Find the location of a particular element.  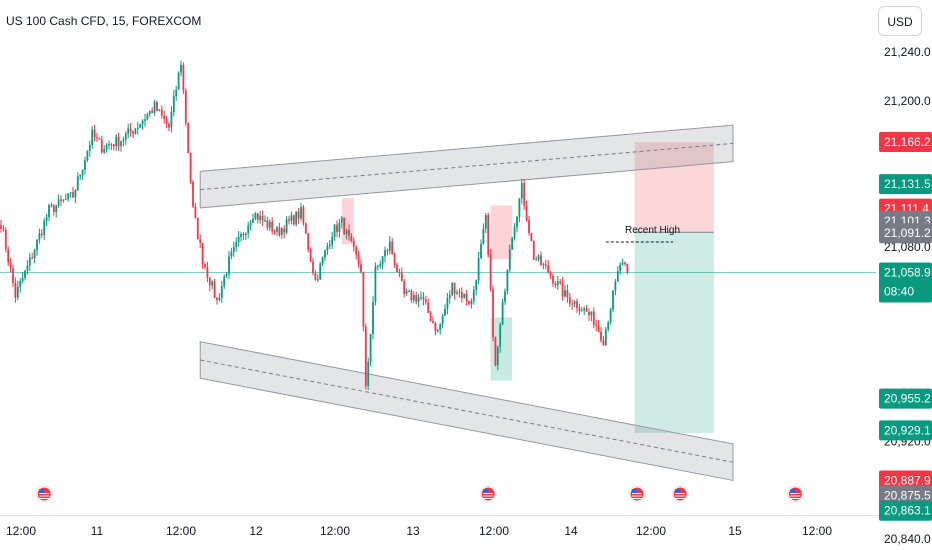

x-tick-label: 14 is located at coordinates (571, 531).